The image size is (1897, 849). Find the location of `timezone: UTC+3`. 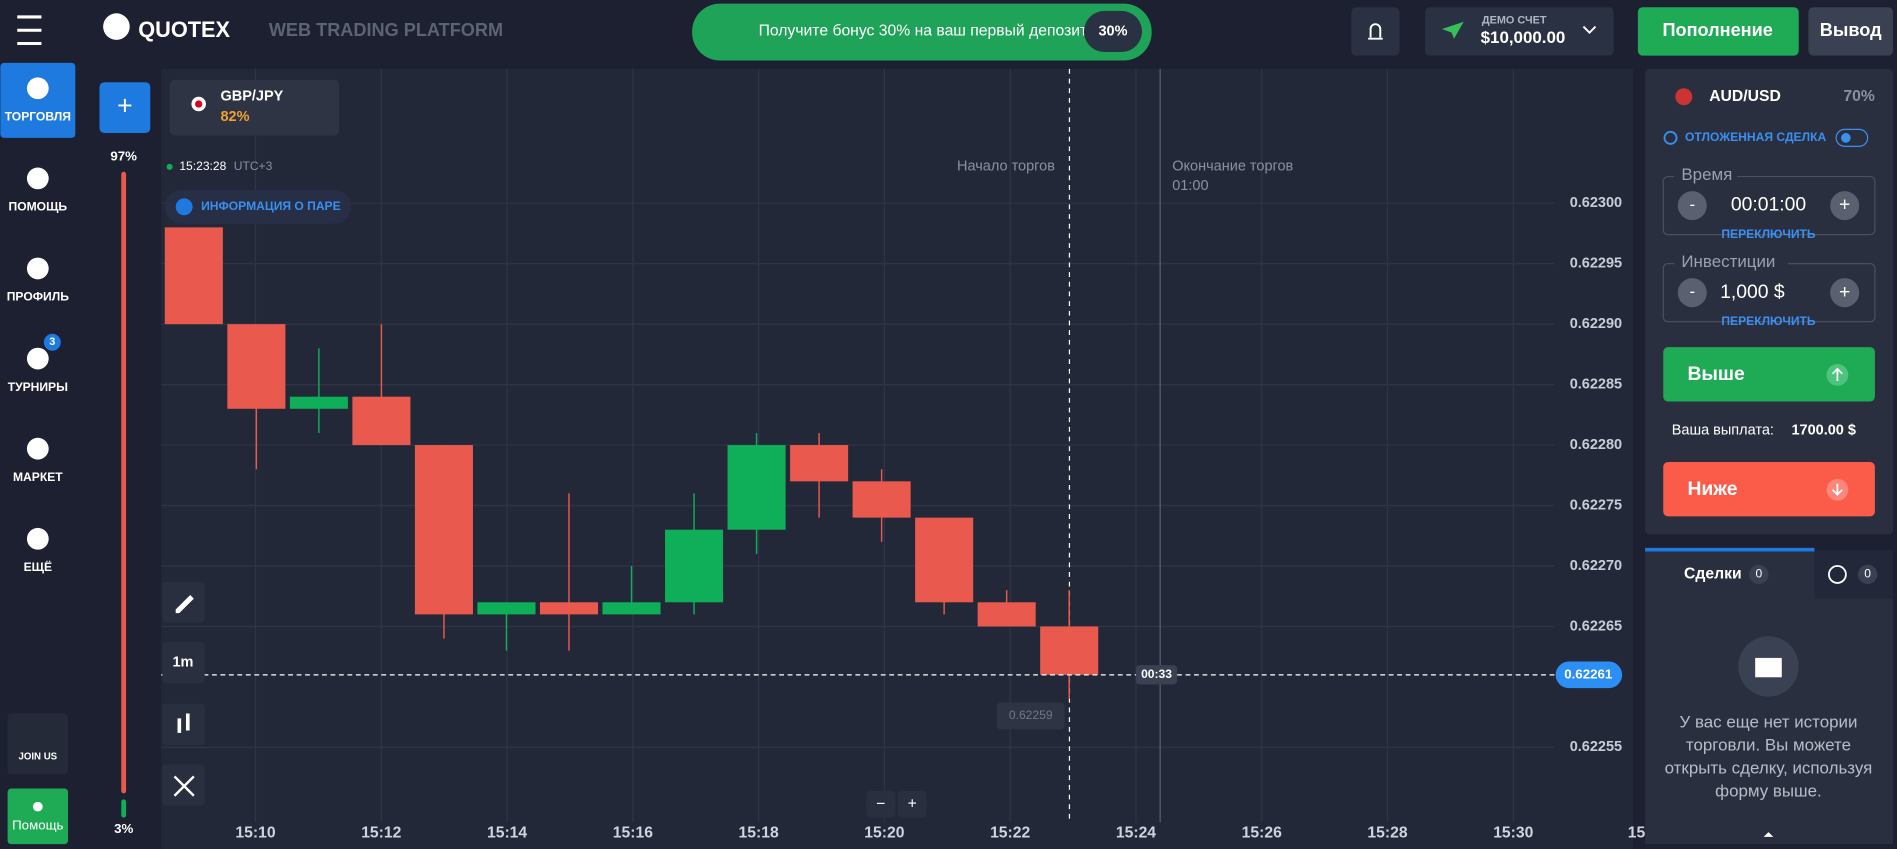

timezone: UTC+3 is located at coordinates (253, 166).